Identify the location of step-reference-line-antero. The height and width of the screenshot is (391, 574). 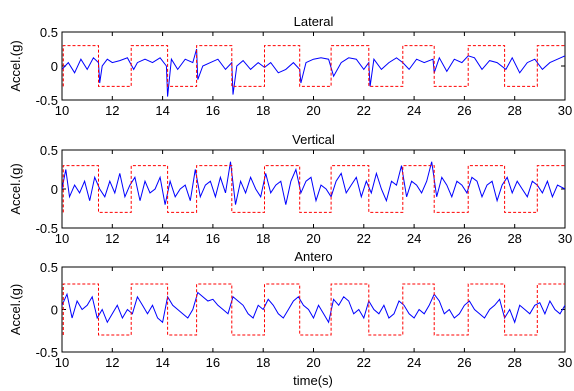
(313, 309).